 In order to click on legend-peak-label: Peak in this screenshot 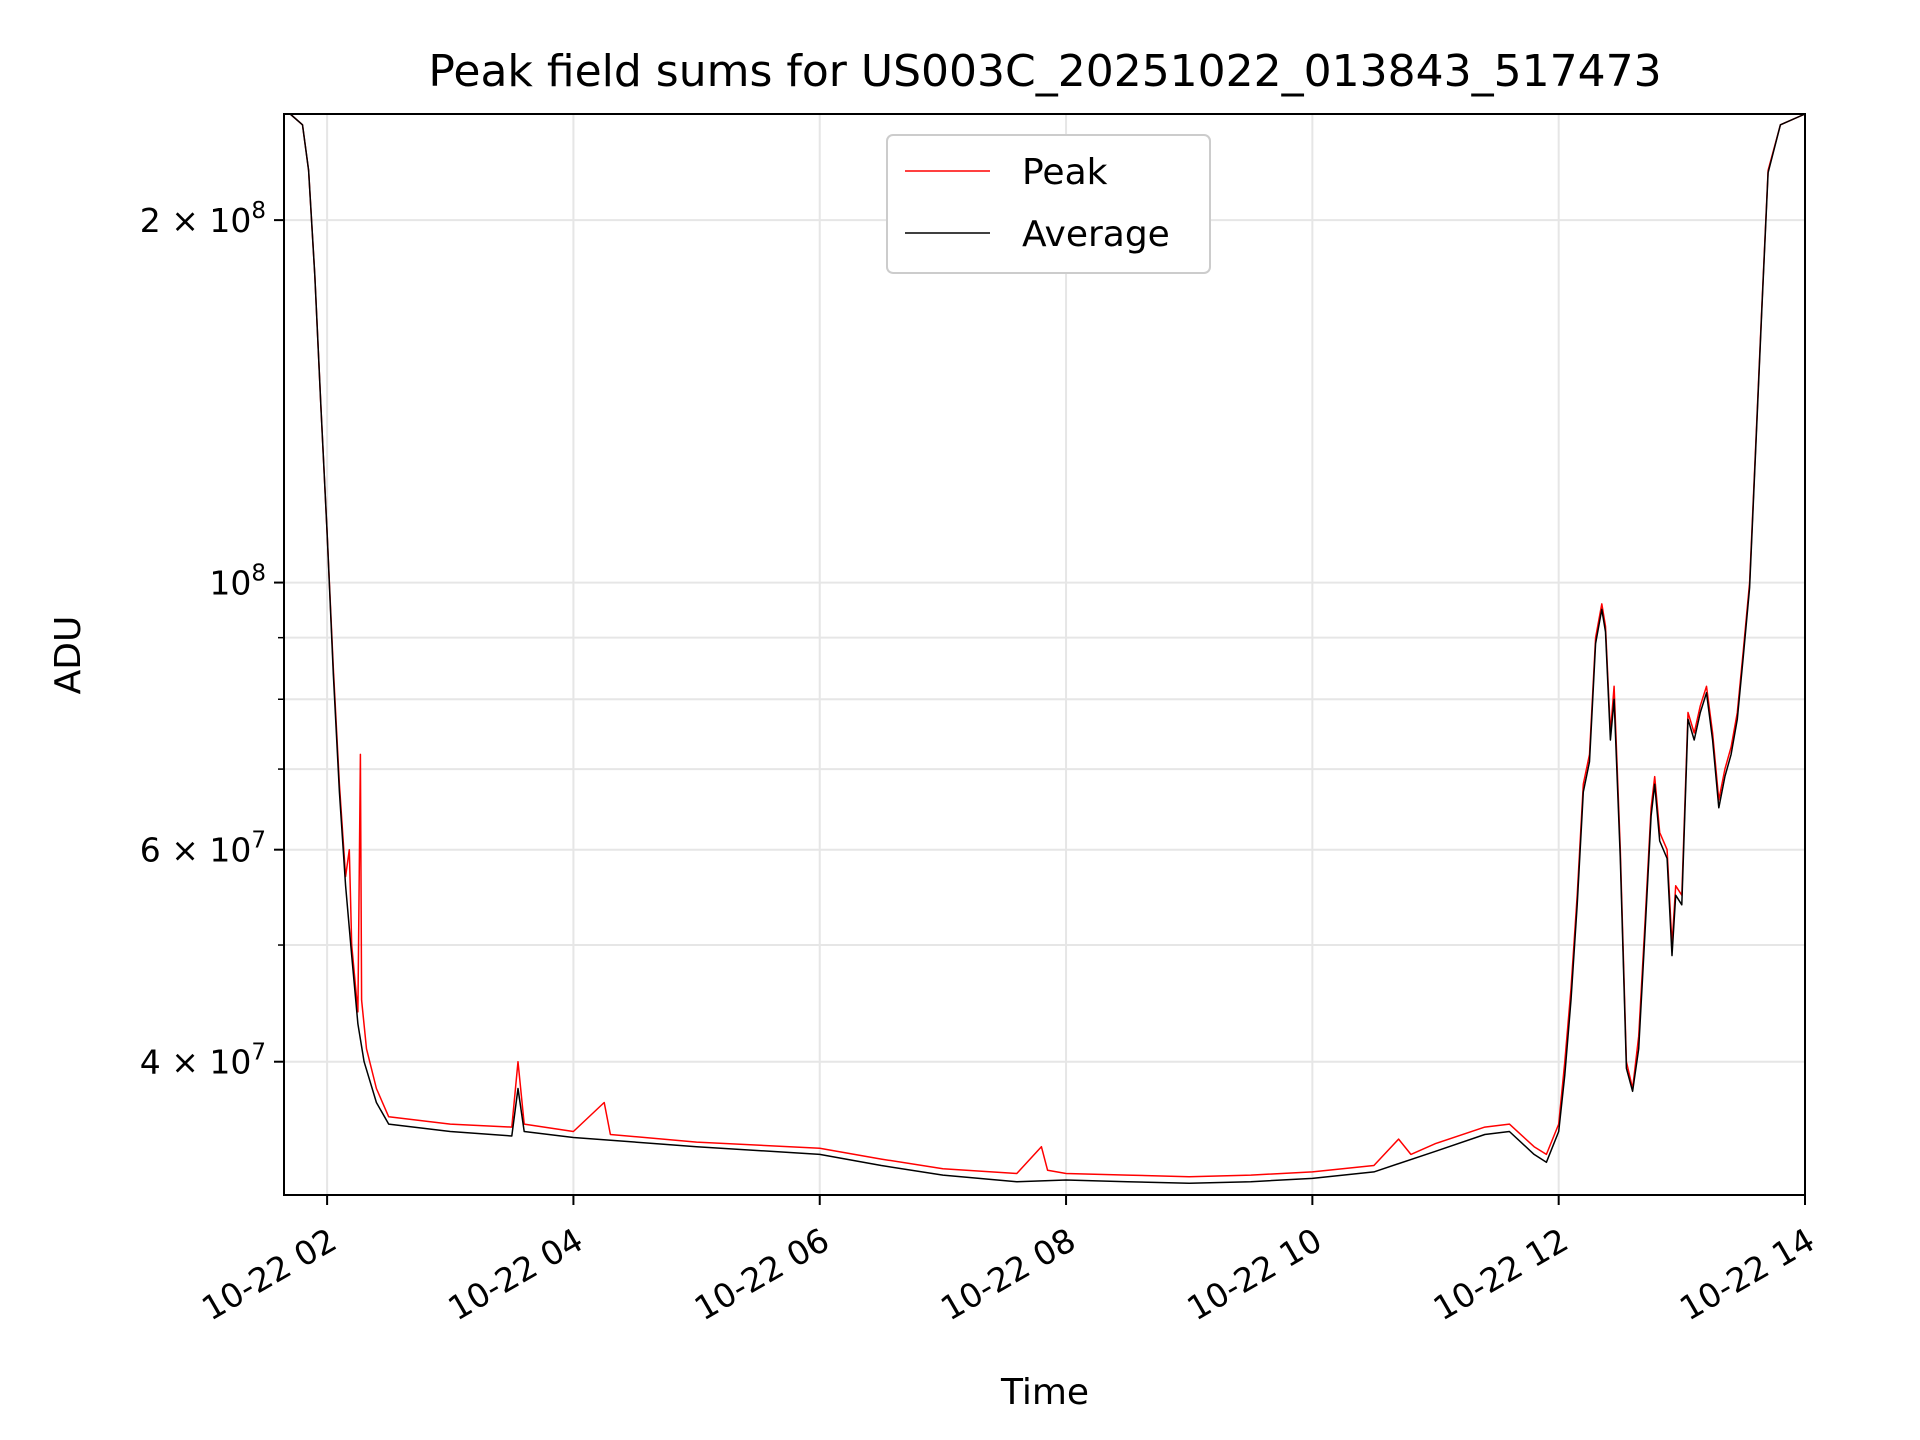, I will do `click(1065, 172)`.